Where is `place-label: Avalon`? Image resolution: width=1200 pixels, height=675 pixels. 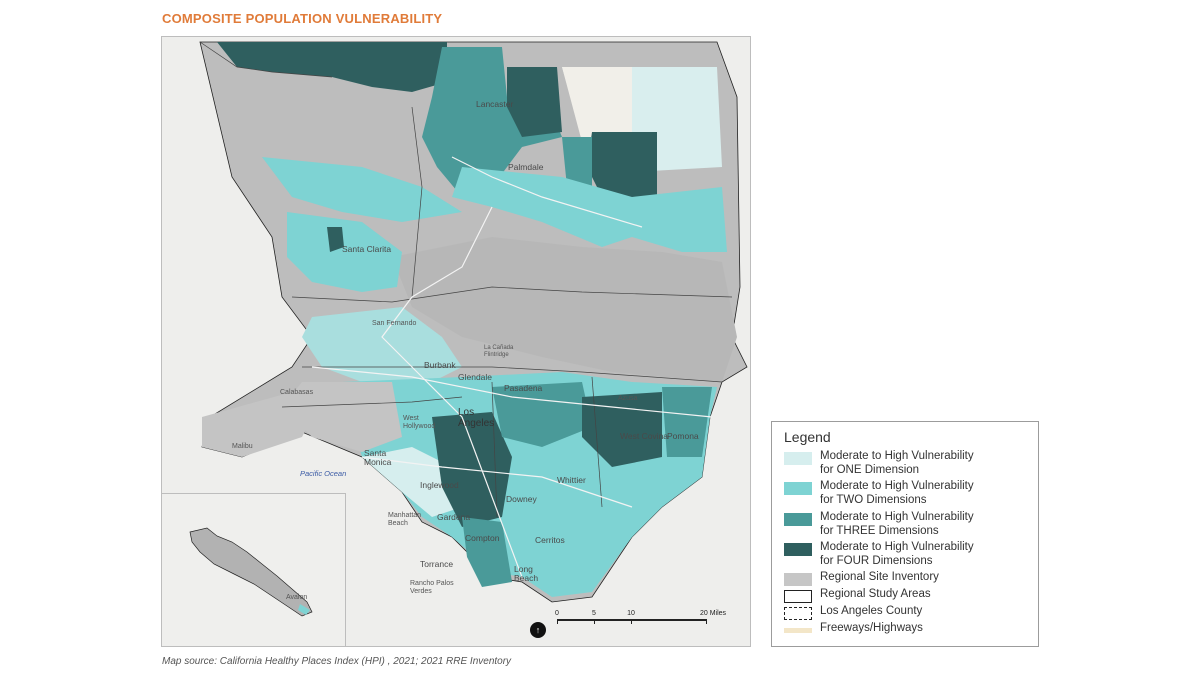 place-label: Avalon is located at coordinates (297, 597).